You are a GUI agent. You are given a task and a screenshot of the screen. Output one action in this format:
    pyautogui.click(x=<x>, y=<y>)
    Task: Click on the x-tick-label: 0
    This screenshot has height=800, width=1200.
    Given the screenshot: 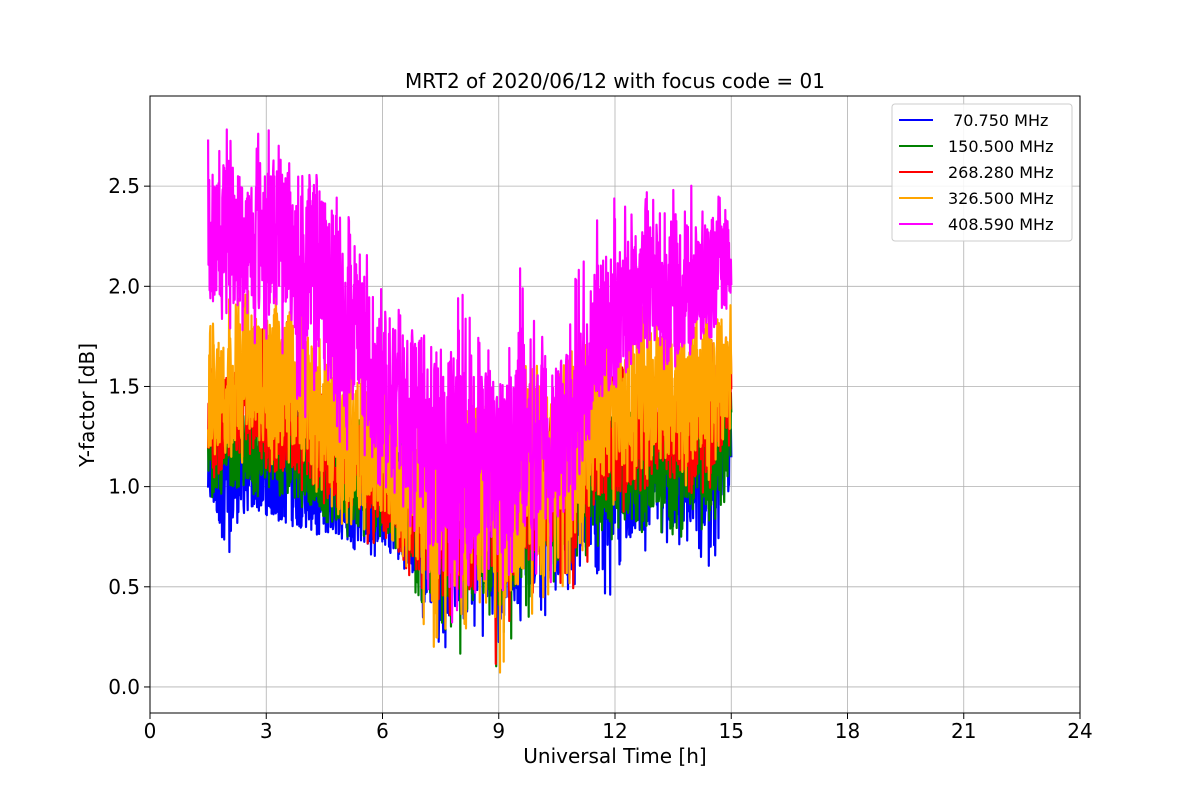 What is the action you would take?
    pyautogui.click(x=150, y=731)
    